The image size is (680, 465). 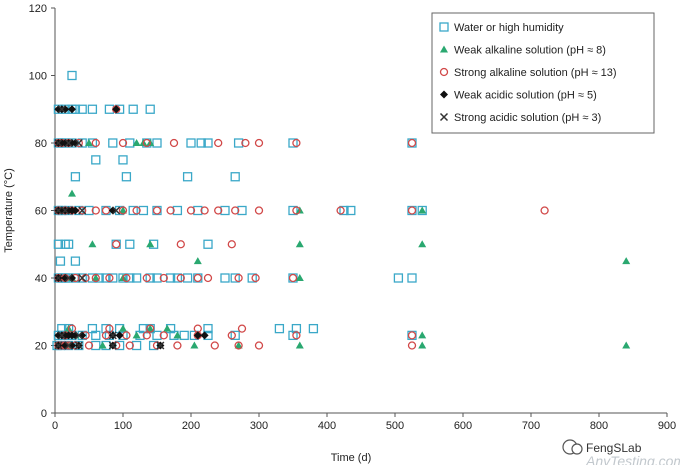 I want to click on legend-label: Weak acidic solution (pH ≈ 5), so click(x=525, y=96).